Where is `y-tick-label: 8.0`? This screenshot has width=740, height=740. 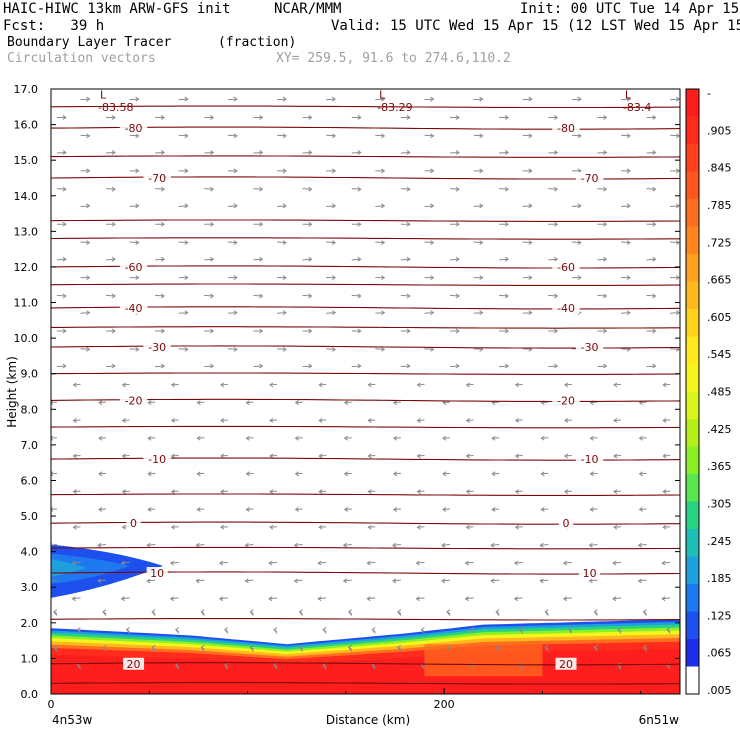 y-tick-label: 8.0 is located at coordinates (30, 409).